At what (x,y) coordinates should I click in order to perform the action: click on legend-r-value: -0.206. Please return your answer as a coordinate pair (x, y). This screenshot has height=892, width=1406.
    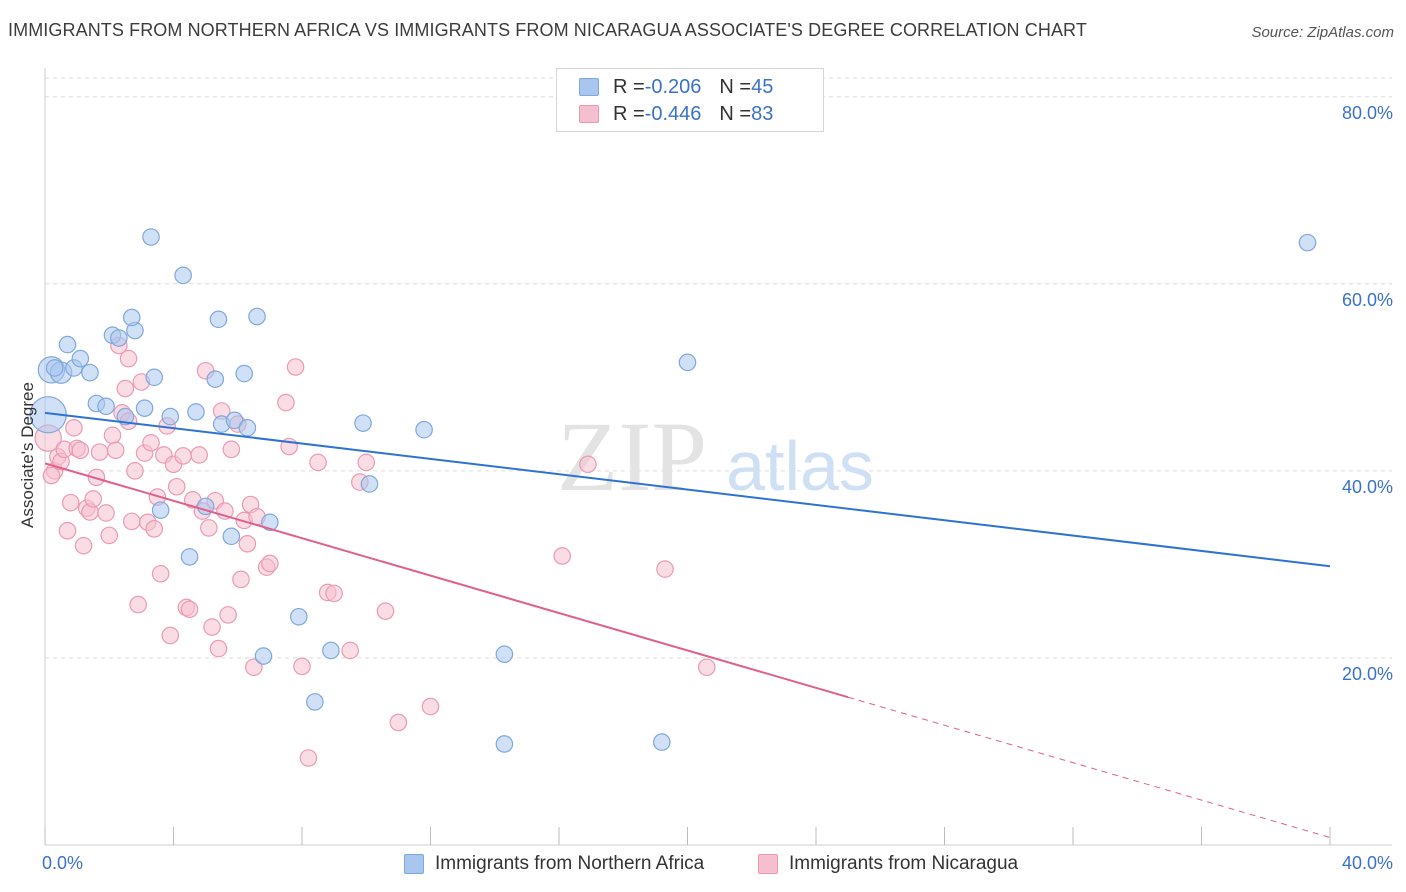
    Looking at the image, I should click on (673, 86).